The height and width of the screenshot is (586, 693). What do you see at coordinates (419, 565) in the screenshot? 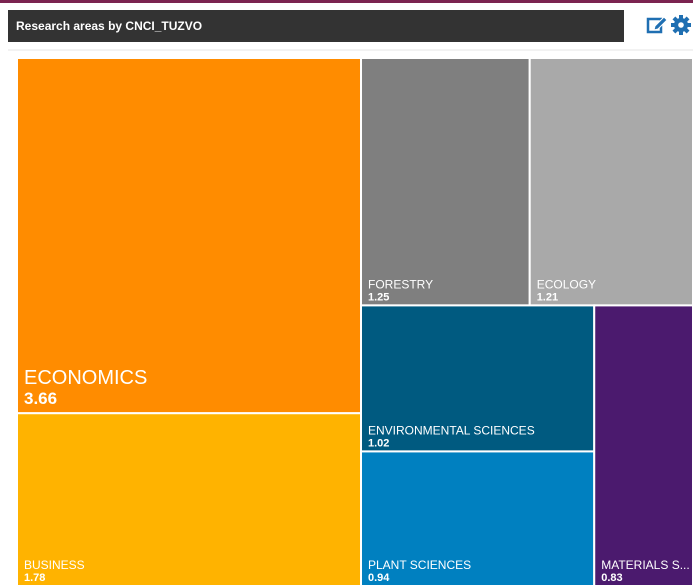
I see `tile-name: PLANT SCIENCES` at bounding box center [419, 565].